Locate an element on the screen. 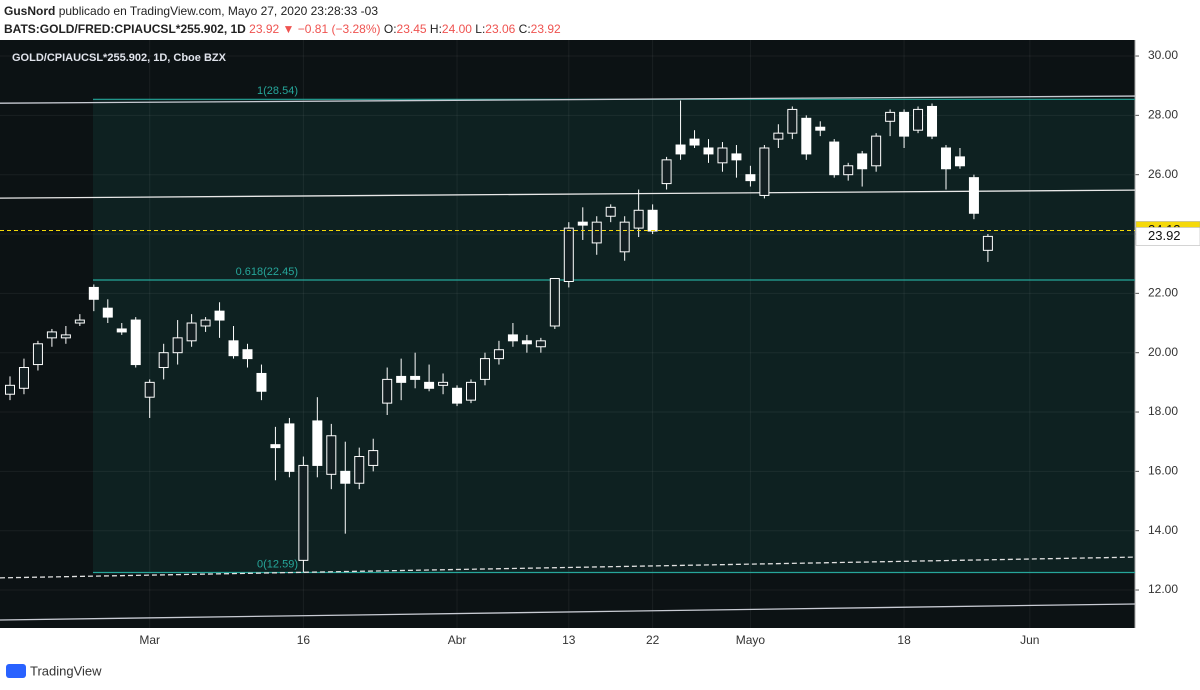 This screenshot has height=690, width=1200. last-price: 23.92 is located at coordinates (264, 29).